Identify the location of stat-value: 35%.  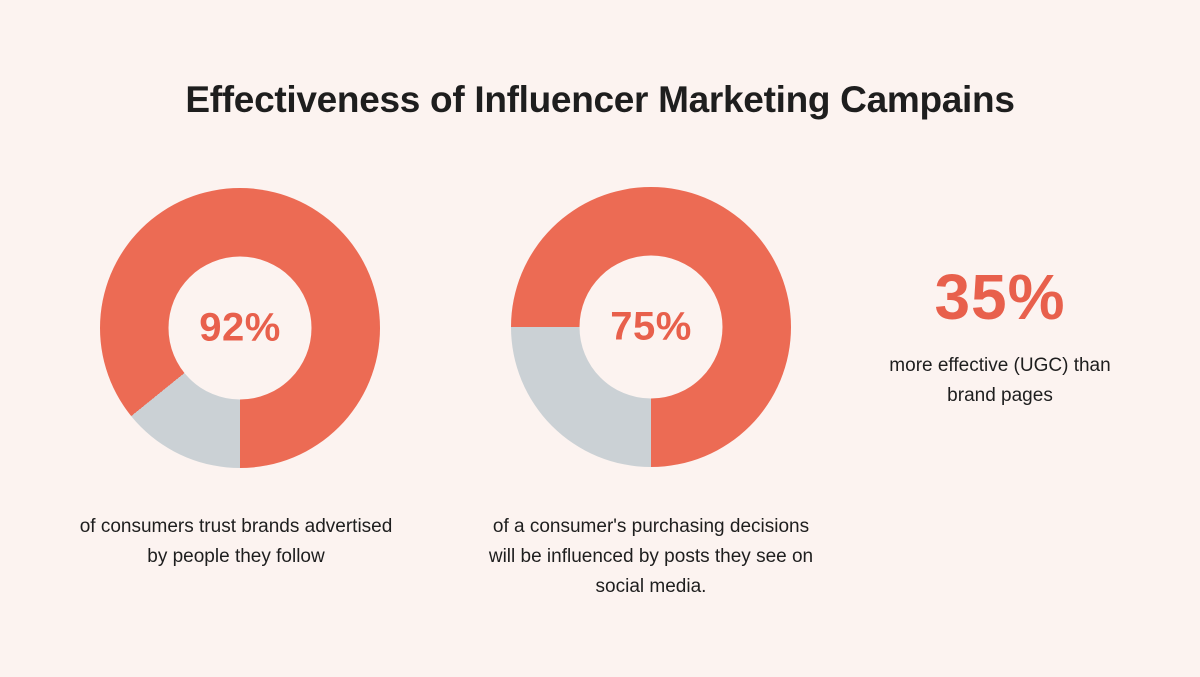
(1000, 297).